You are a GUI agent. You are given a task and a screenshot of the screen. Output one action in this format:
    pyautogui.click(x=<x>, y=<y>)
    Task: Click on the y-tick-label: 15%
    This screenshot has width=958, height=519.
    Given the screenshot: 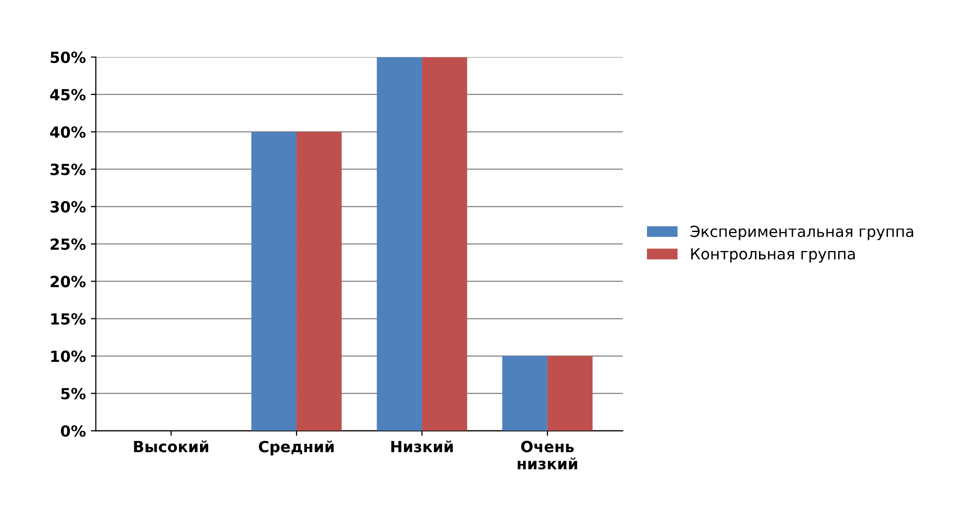 What is the action you would take?
    pyautogui.click(x=68, y=319)
    